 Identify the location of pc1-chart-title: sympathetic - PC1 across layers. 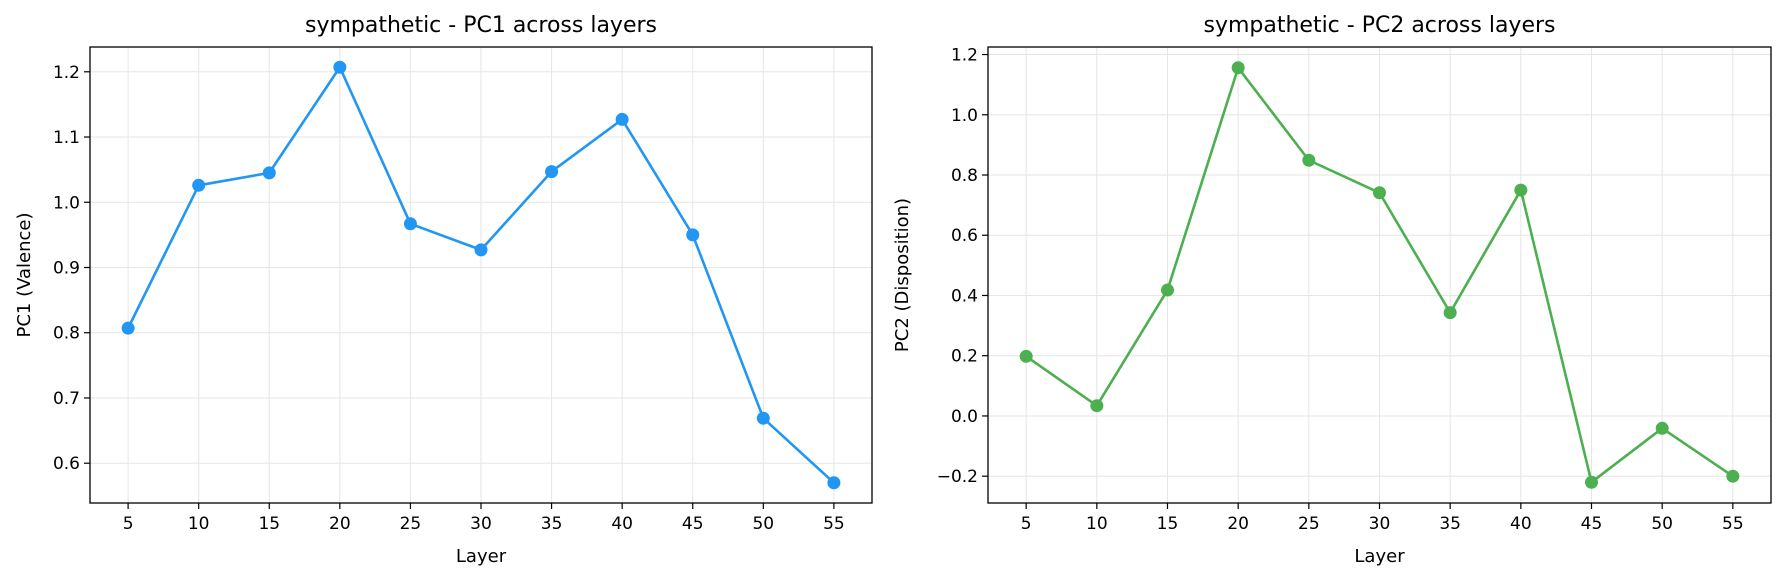
(481, 25).